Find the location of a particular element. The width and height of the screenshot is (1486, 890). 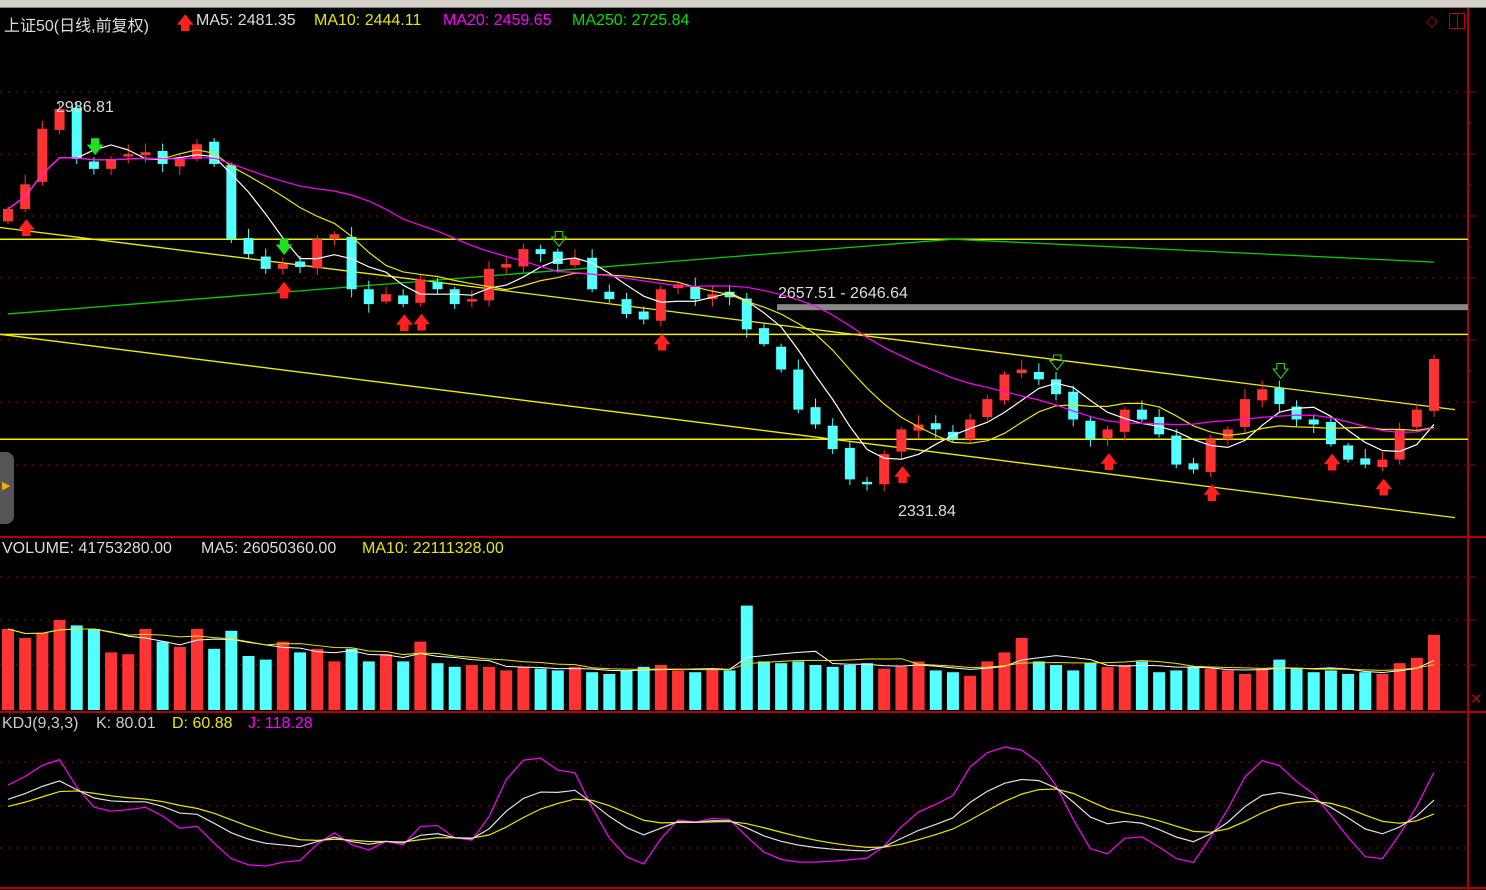

volume-ma10-line is located at coordinates (721, 649).